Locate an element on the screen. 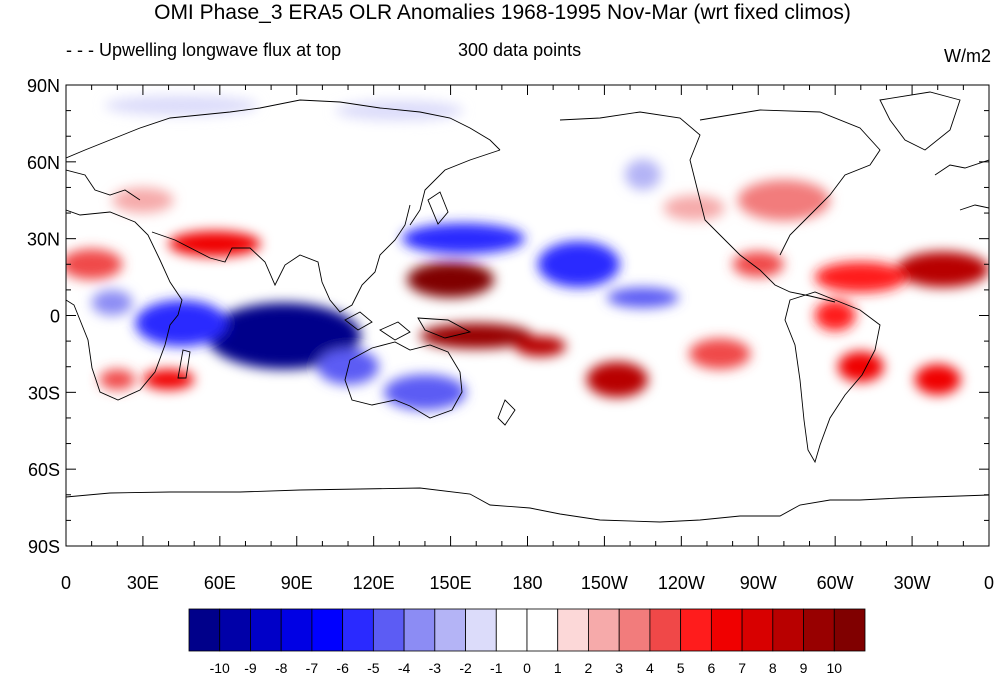 Image resolution: width=1005 pixels, height=676 pixels. colorbar-label: -4 is located at coordinates (404, 668).